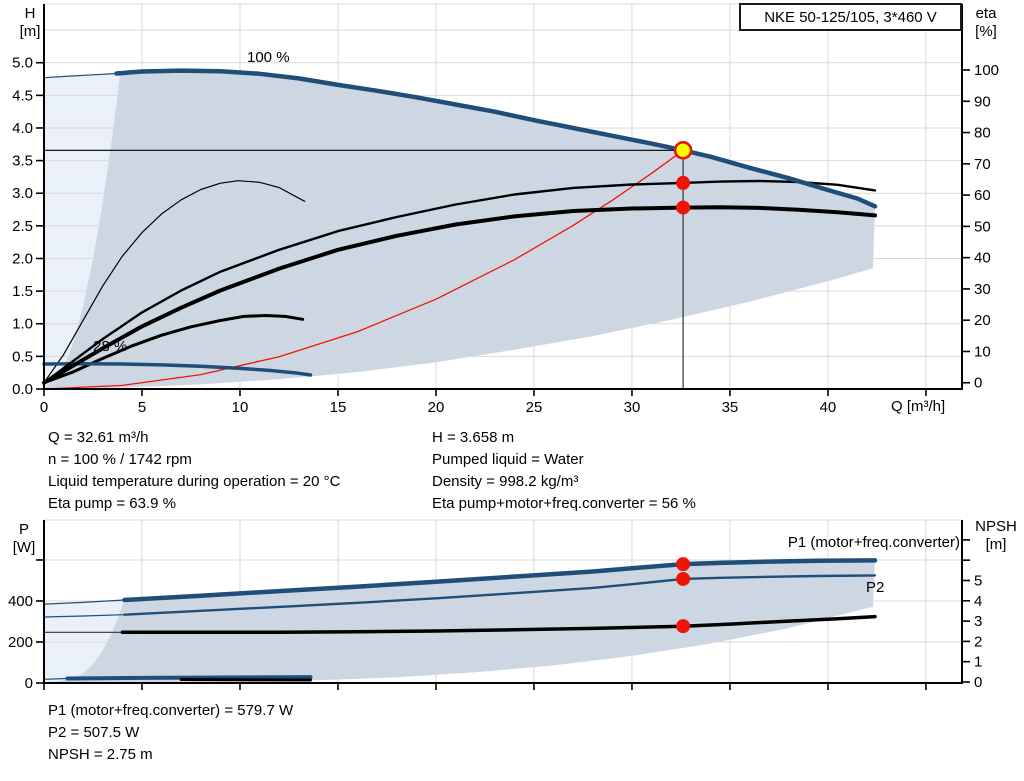 The width and height of the screenshot is (1024, 781). What do you see at coordinates (986, 31) in the screenshot?
I see `axis-title: [%]` at bounding box center [986, 31].